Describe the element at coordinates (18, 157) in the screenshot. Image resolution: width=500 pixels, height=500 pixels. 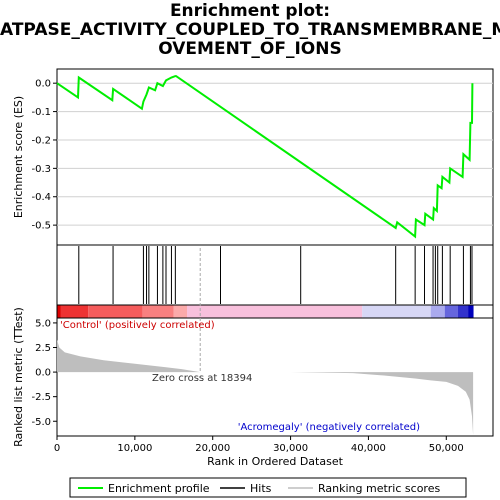
I see `es-axis-label: Enrichment score (ES)` at that location.